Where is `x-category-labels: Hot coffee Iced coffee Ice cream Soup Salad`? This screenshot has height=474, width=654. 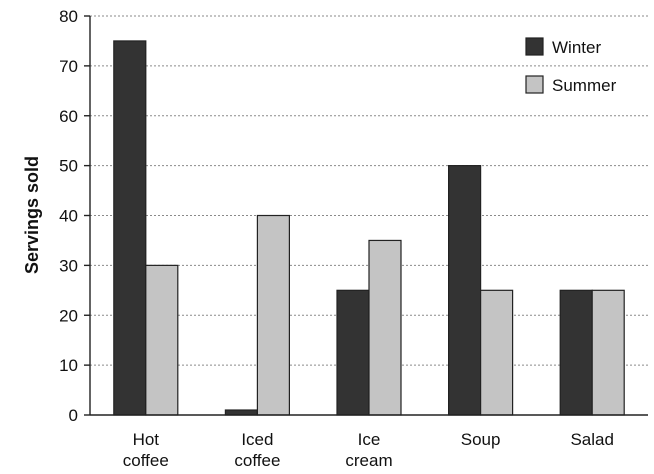
x-category-labels: Hot coffee Iced coffee Ice cream Soup Salad is located at coordinates (368, 450).